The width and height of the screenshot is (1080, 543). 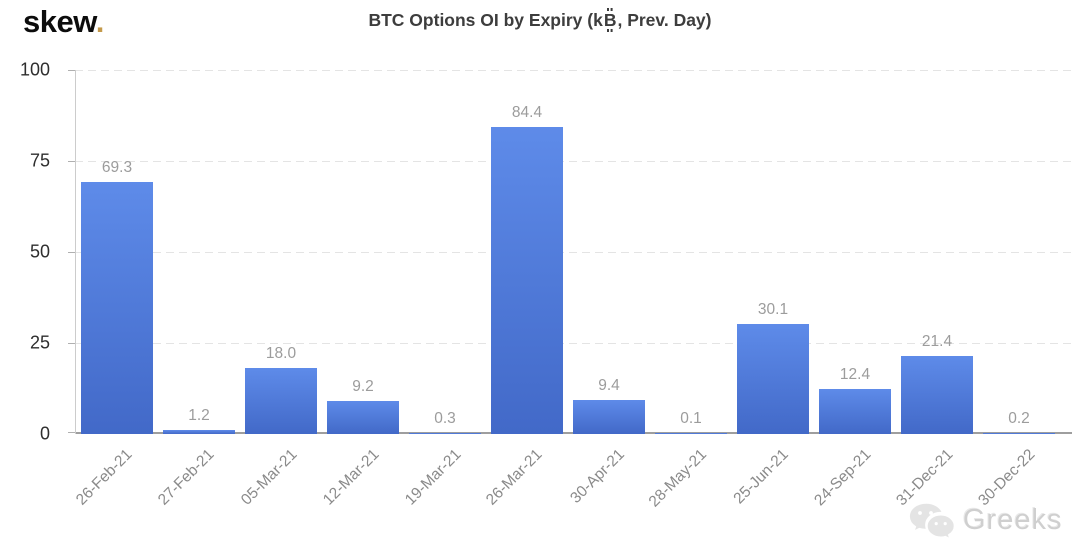 I want to click on y-axis-tick-label: 25, so click(x=39, y=342).